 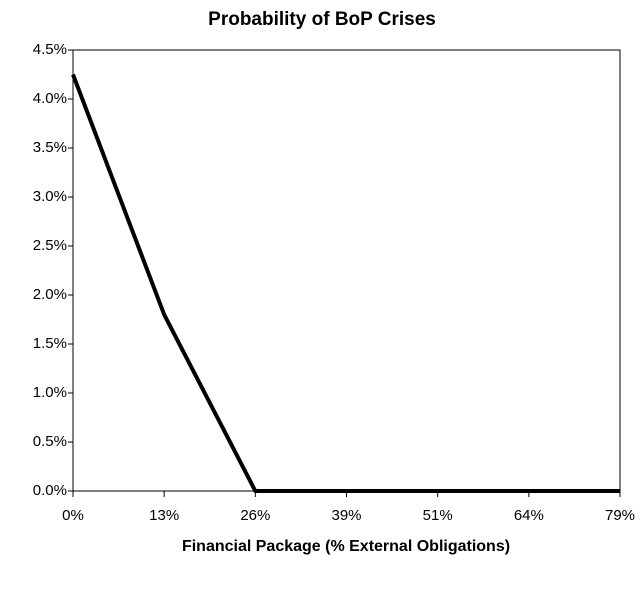 I want to click on x-tick-label: 39%, so click(x=346, y=515).